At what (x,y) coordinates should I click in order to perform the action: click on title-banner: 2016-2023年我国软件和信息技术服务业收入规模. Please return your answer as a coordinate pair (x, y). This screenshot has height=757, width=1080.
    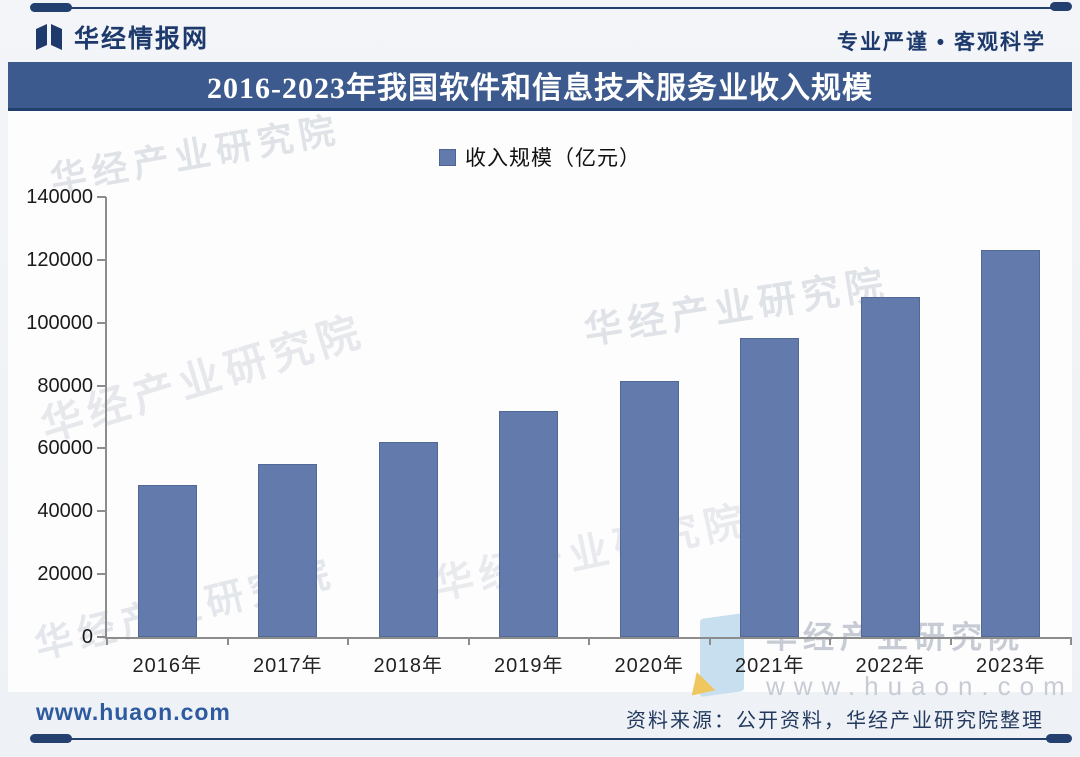
    Looking at the image, I should click on (540, 87).